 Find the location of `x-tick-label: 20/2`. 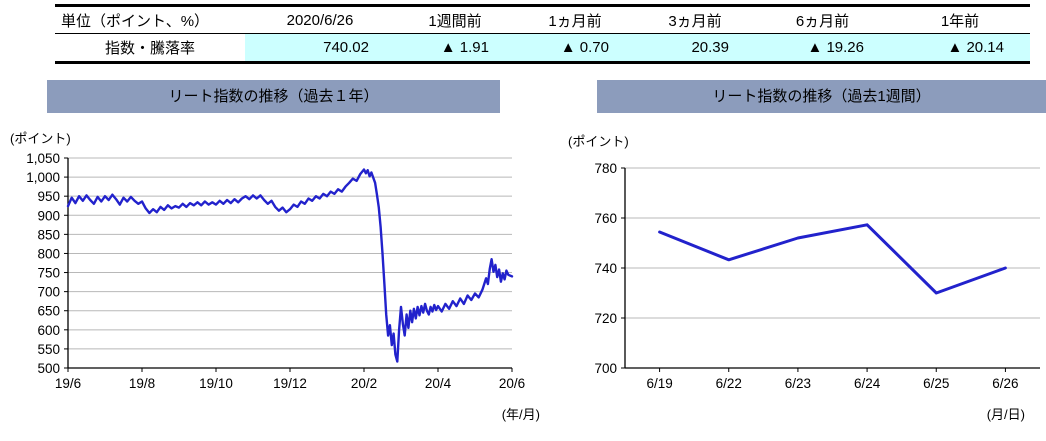

x-tick-label: 20/2 is located at coordinates (364, 383).